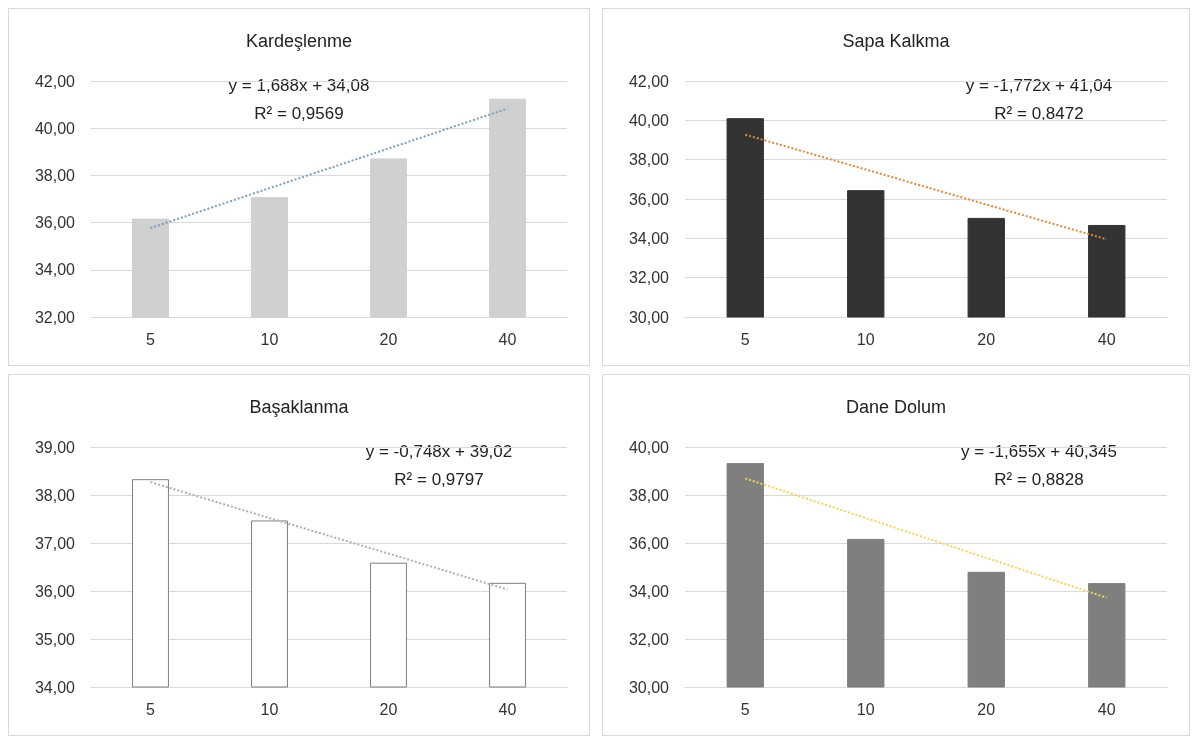  Describe the element at coordinates (439, 479) in the screenshot. I see `annotation: R² = 0,9797` at that location.